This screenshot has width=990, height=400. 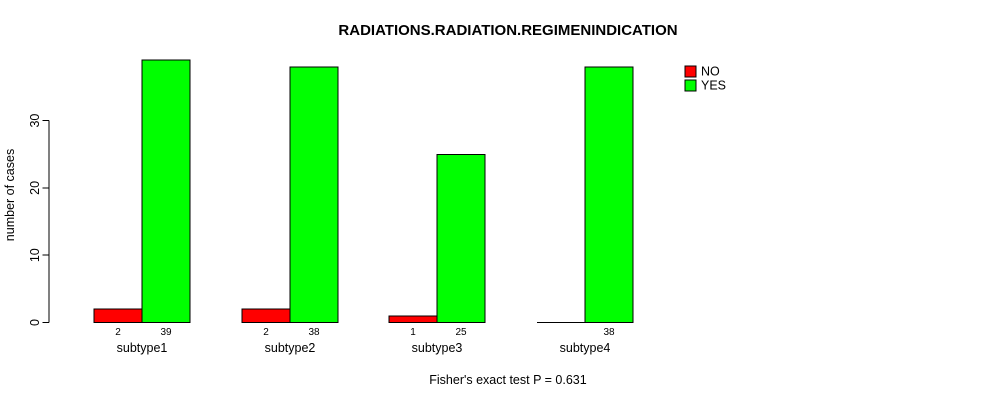 I want to click on y-axis-tick-label: 0, so click(x=35, y=322).